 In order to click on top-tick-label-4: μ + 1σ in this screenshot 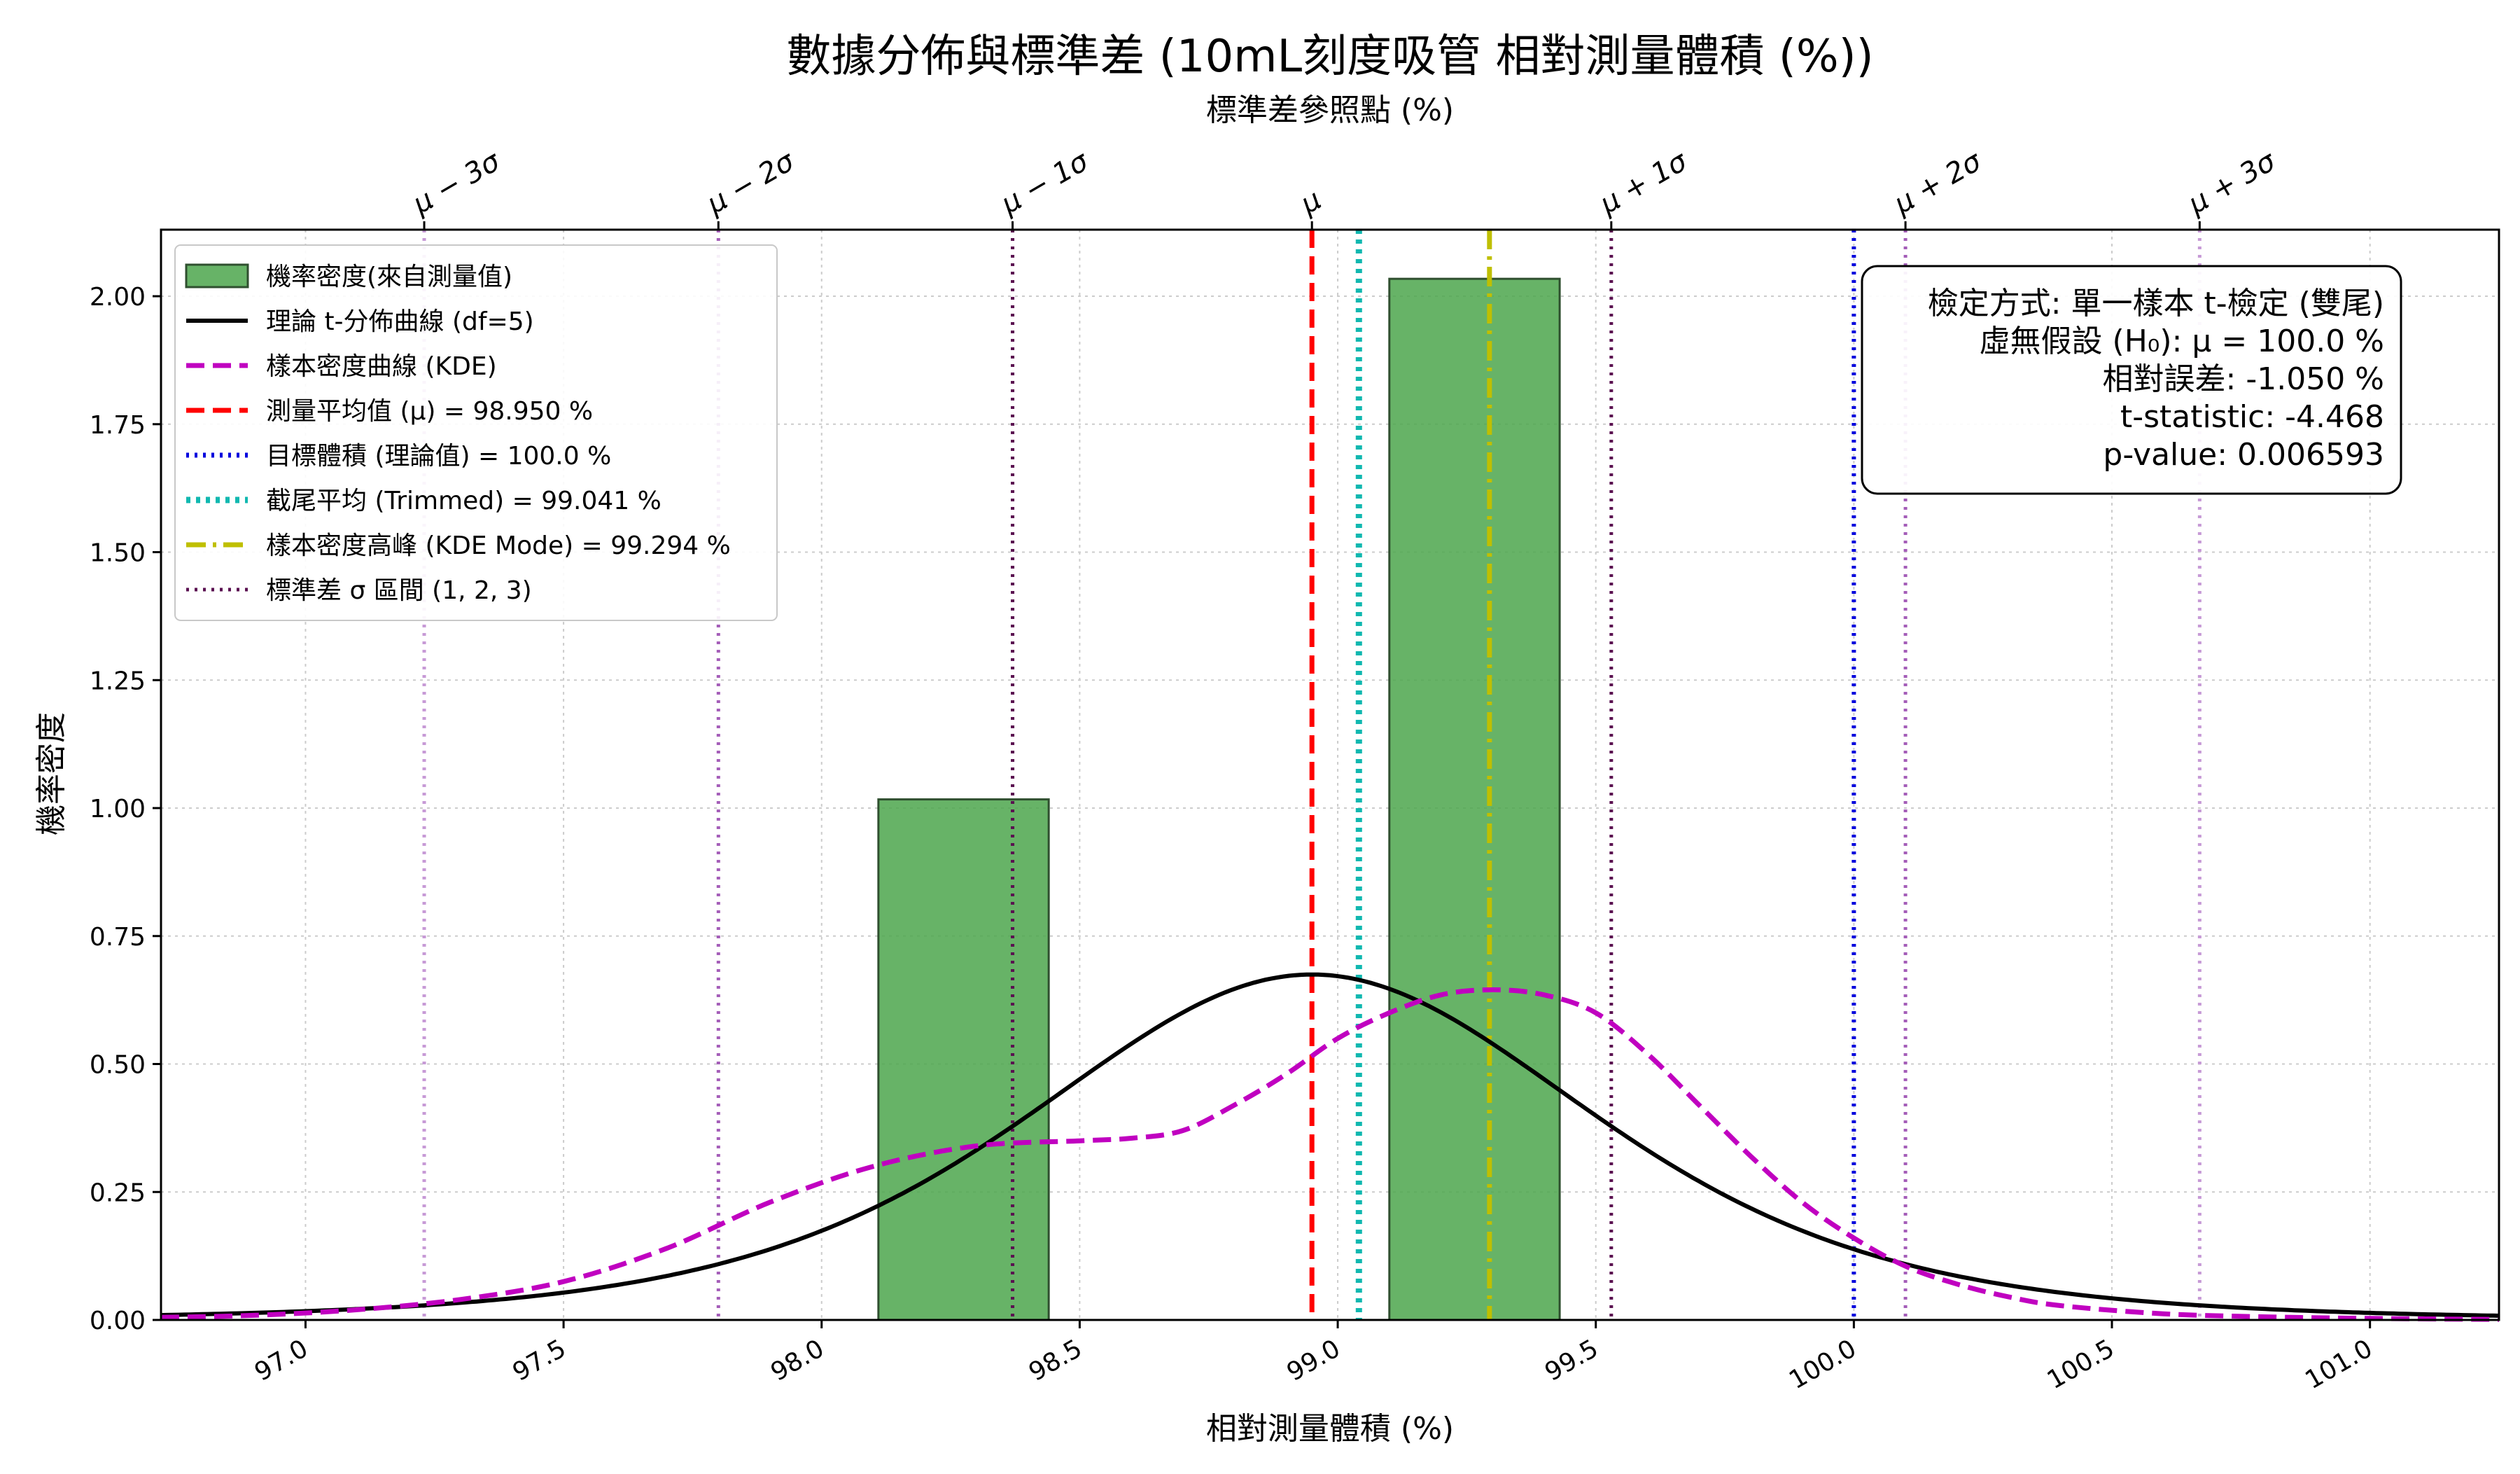, I will do `click(1643, 183)`.